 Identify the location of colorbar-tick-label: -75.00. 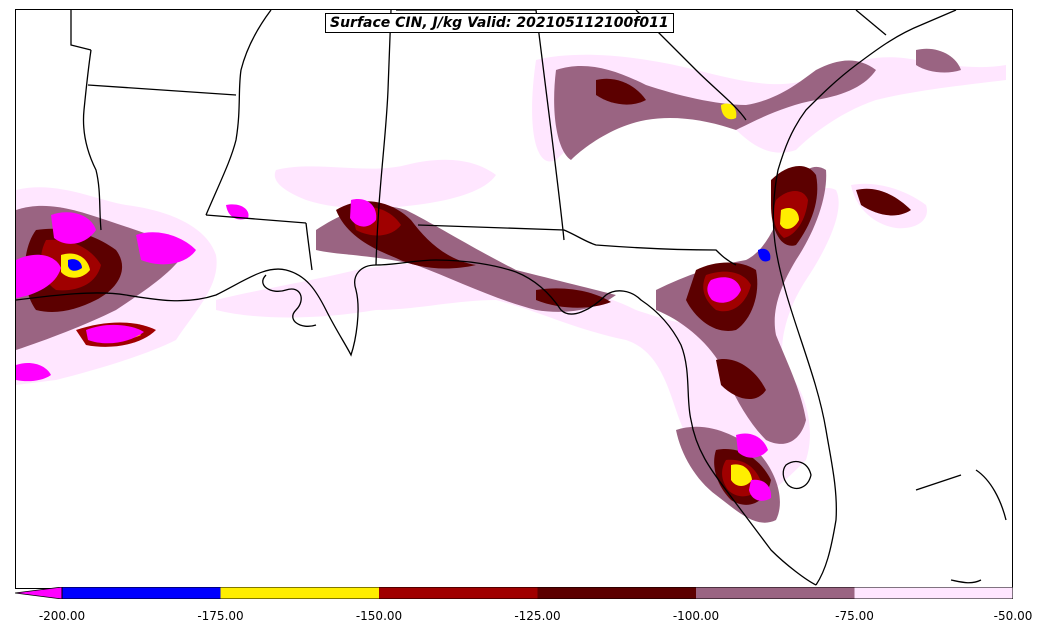
(854, 616).